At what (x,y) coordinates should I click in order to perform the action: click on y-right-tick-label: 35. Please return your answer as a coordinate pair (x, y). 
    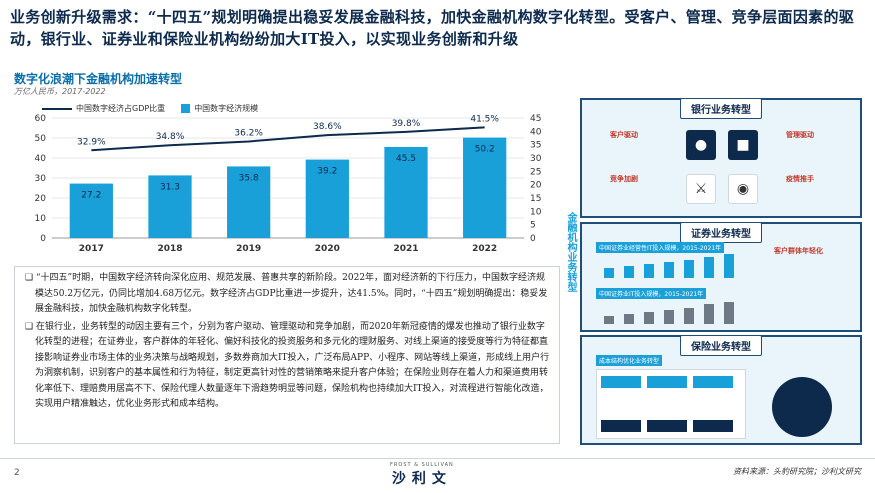
    Looking at the image, I should click on (535, 146).